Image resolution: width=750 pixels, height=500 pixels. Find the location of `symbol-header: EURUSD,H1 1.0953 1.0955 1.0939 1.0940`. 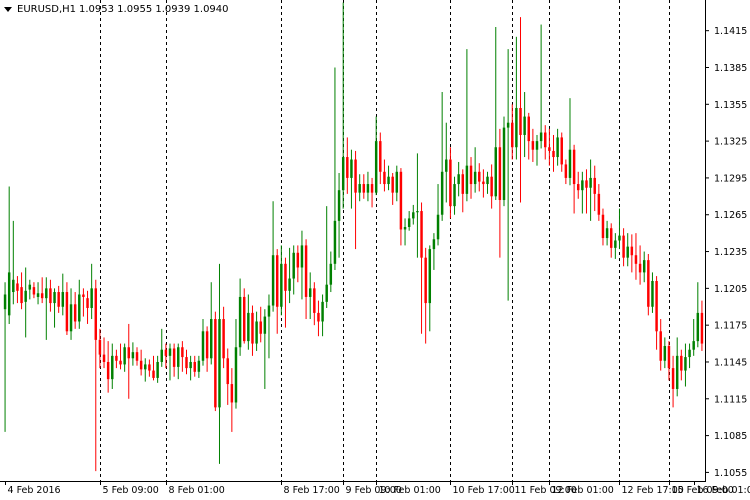

symbol-header: EURUSD,H1 1.0953 1.0955 1.0939 1.0940 is located at coordinates (116, 9).